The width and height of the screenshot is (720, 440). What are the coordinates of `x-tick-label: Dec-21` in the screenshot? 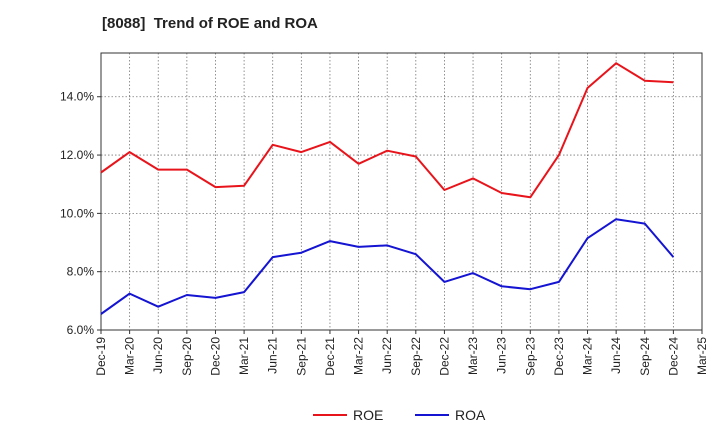 It's located at (330, 356).